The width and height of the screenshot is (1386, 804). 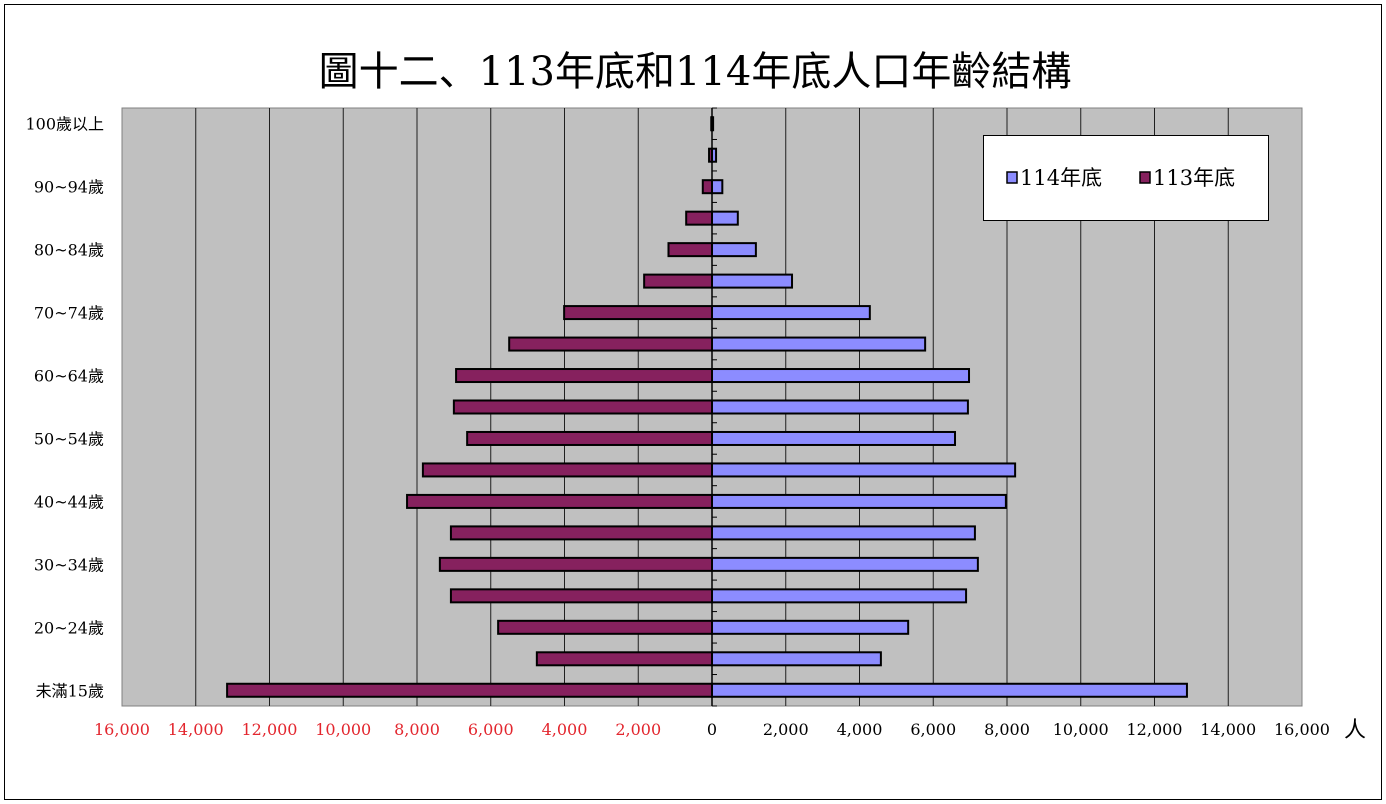 What do you see at coordinates (69, 250) in the screenshot?
I see `y-axis-label: 80~84歲` at bounding box center [69, 250].